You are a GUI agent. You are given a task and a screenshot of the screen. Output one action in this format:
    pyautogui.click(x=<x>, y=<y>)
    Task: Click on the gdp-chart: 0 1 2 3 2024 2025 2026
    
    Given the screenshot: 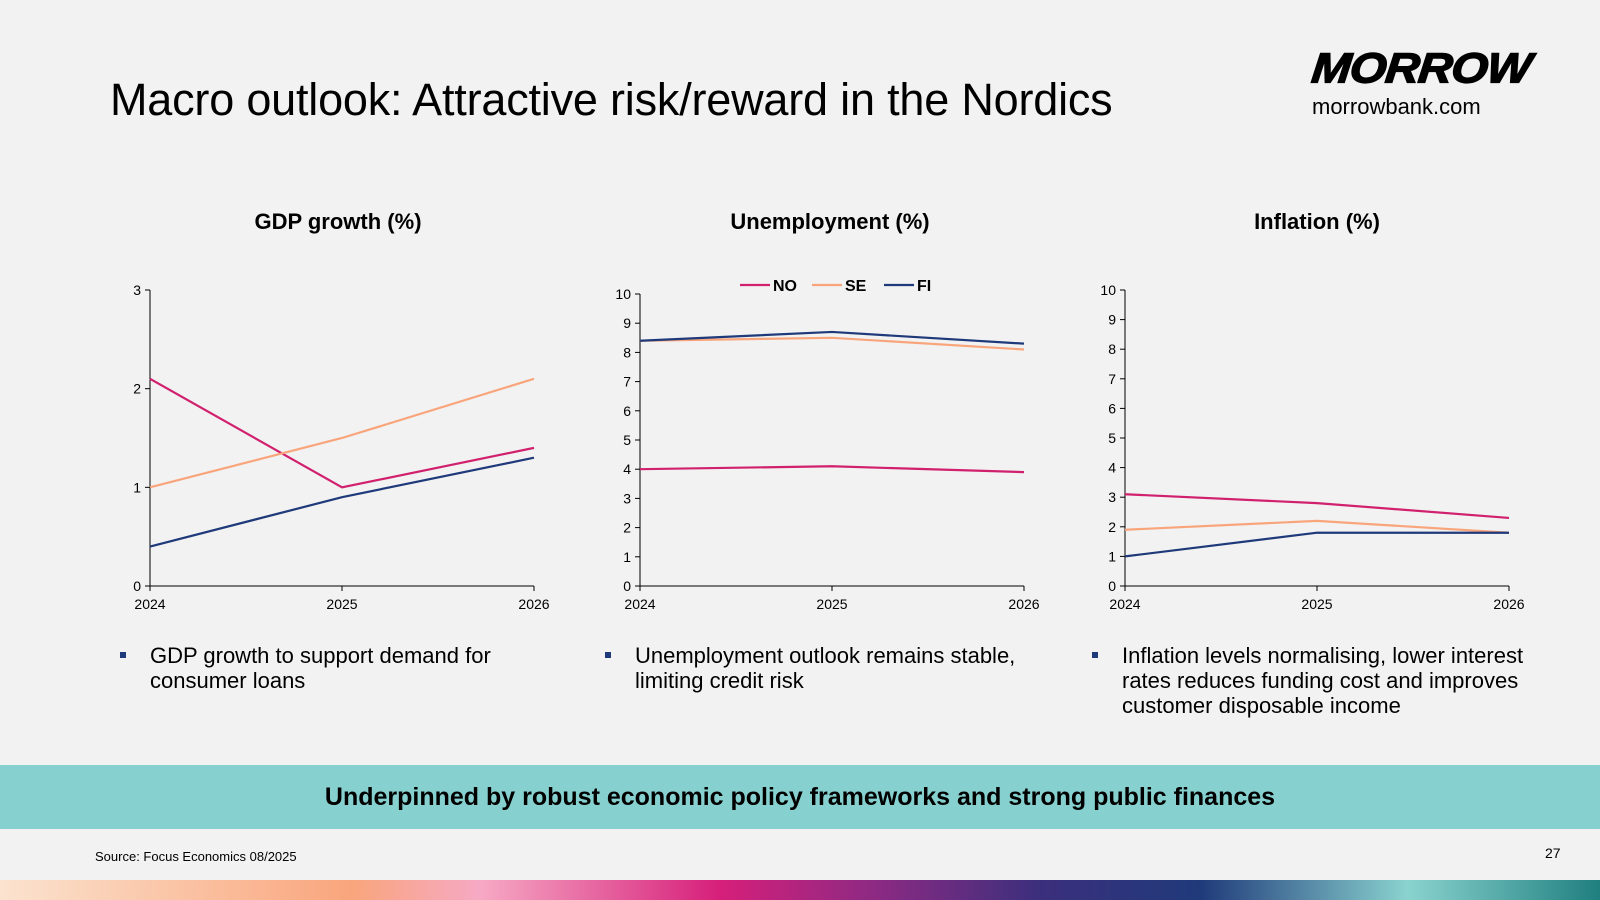 What is the action you would take?
    pyautogui.click(x=341, y=447)
    